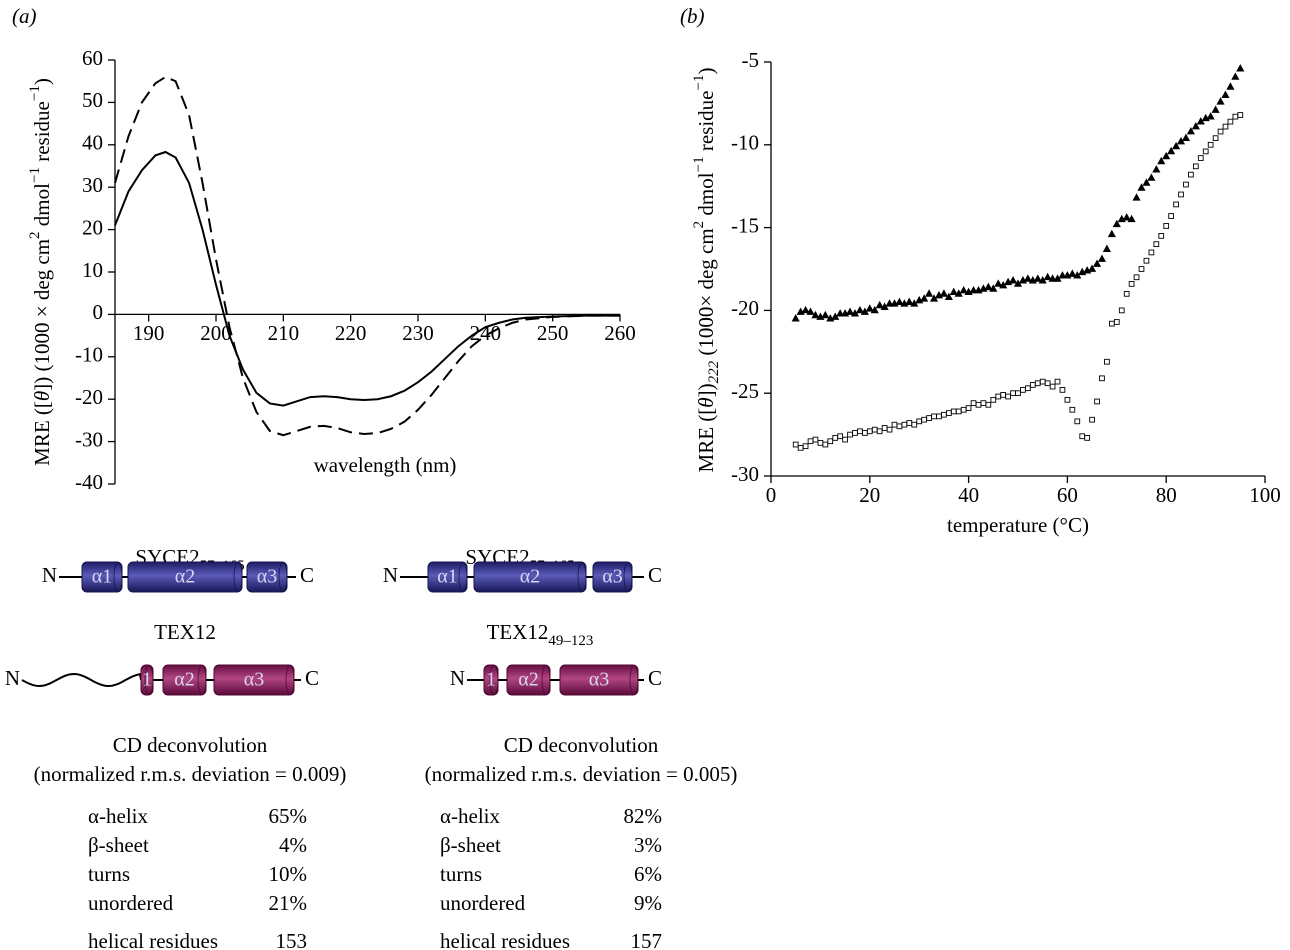 The width and height of the screenshot is (1290, 950). What do you see at coordinates (745, 308) in the screenshot?
I see `y-tick-label: -20` at bounding box center [745, 308].